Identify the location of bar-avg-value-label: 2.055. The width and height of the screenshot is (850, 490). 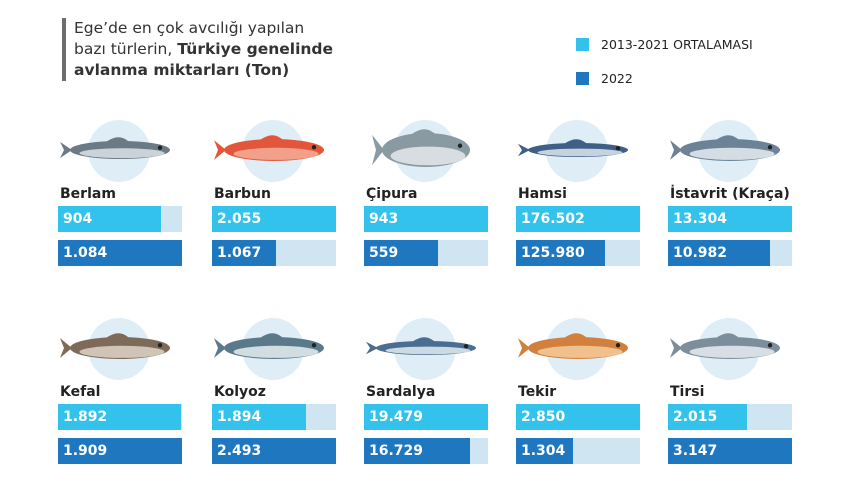
(239, 219).